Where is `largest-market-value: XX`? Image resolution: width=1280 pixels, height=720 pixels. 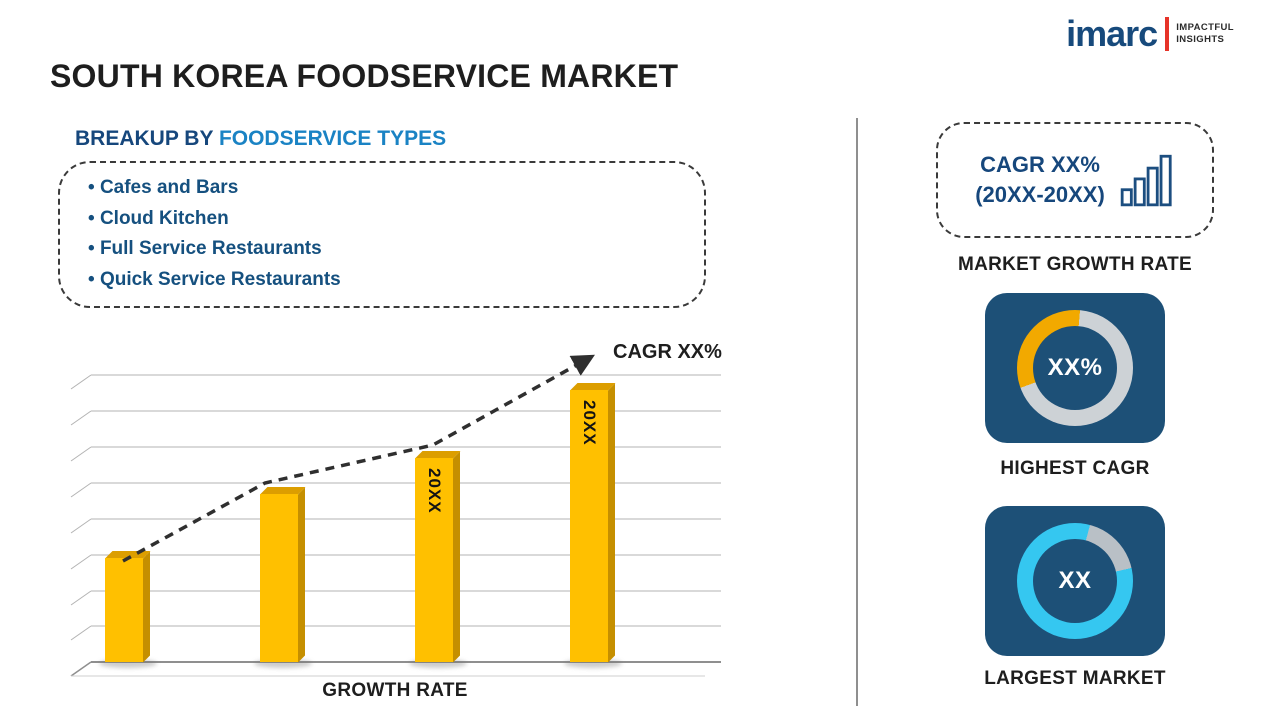
largest-market-value: XX is located at coordinates (1075, 580).